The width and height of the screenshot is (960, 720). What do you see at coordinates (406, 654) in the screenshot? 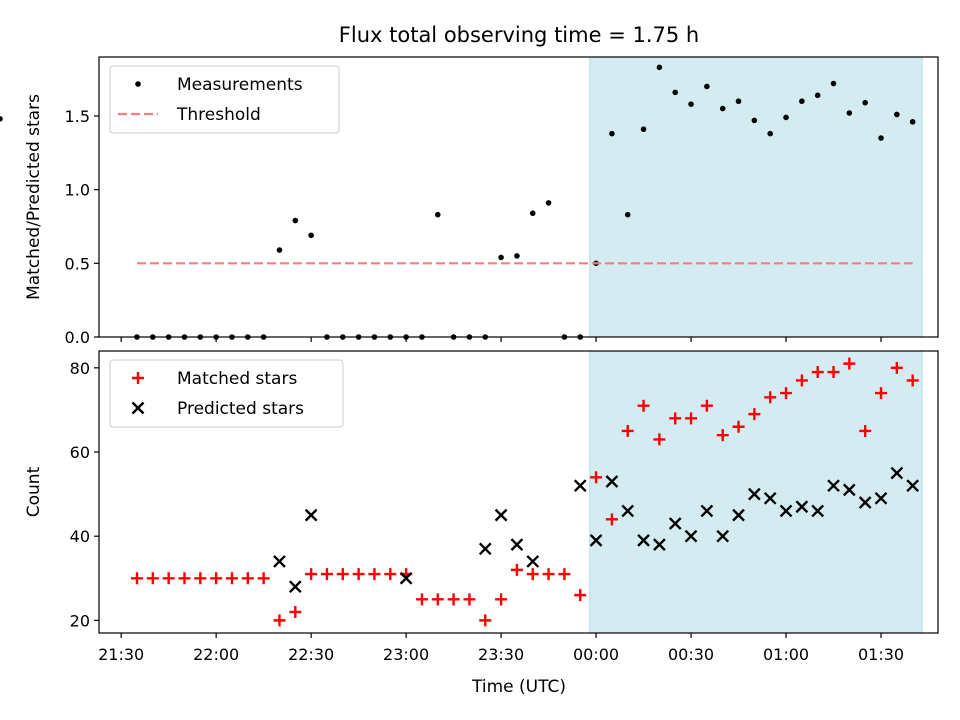
I see `x-tick-label: 23:00` at bounding box center [406, 654].